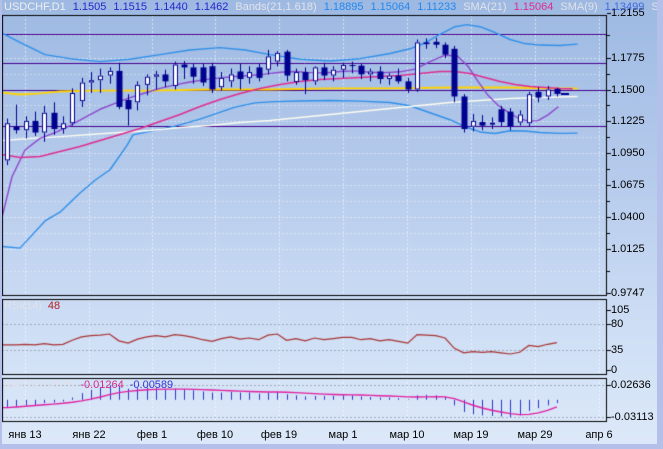  What do you see at coordinates (102, 385) in the screenshot?
I see `macd-signal-value: -0.01264` at bounding box center [102, 385].